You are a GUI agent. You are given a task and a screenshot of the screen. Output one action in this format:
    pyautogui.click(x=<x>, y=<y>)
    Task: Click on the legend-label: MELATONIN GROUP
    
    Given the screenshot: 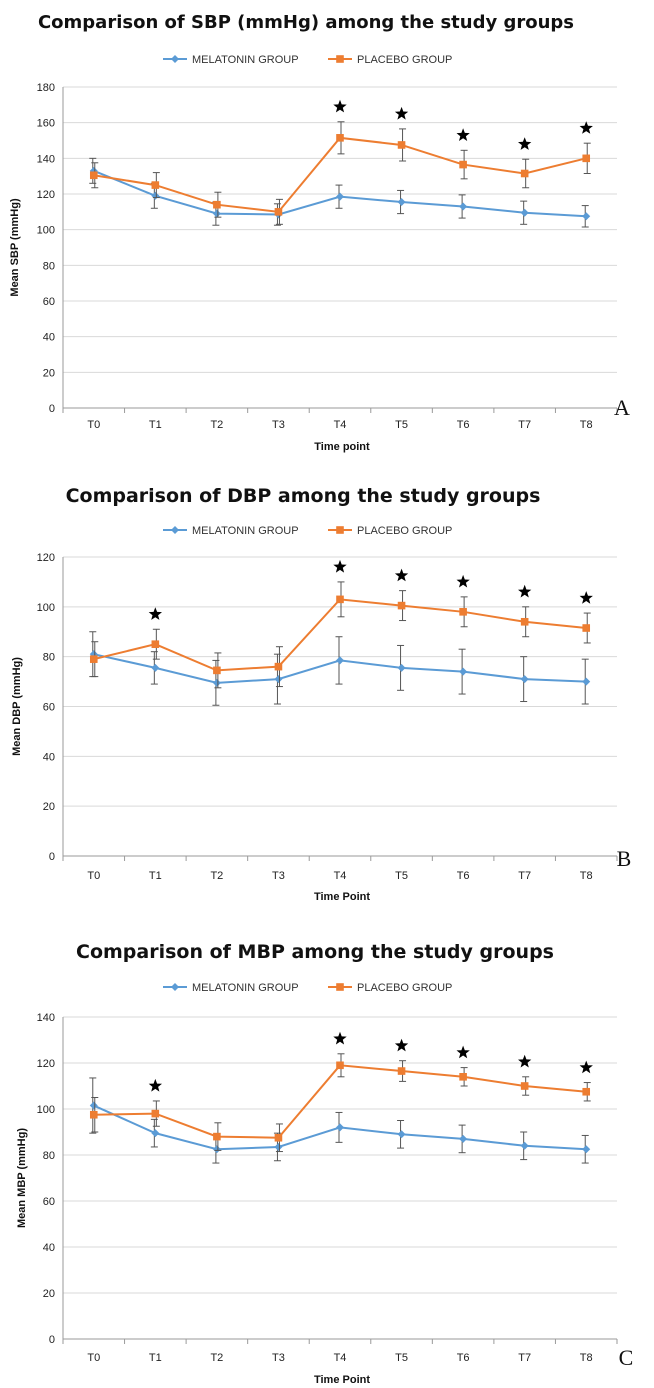 What is the action you would take?
    pyautogui.click(x=245, y=988)
    